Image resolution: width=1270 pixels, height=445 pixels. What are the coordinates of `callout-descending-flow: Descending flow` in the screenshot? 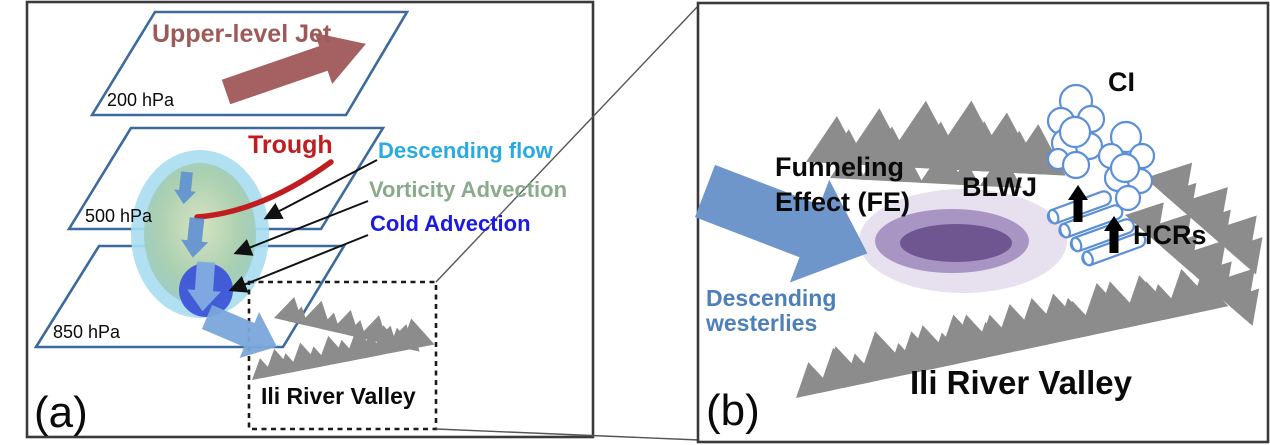 It's located at (465, 150).